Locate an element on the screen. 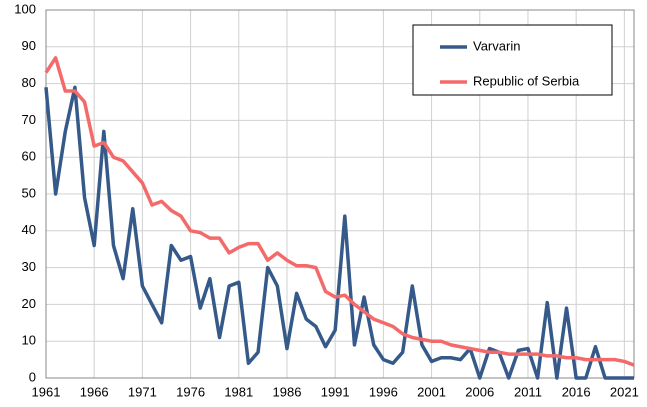 This screenshot has height=407, width=647. y-tick-label: 50 is located at coordinates (29, 192).